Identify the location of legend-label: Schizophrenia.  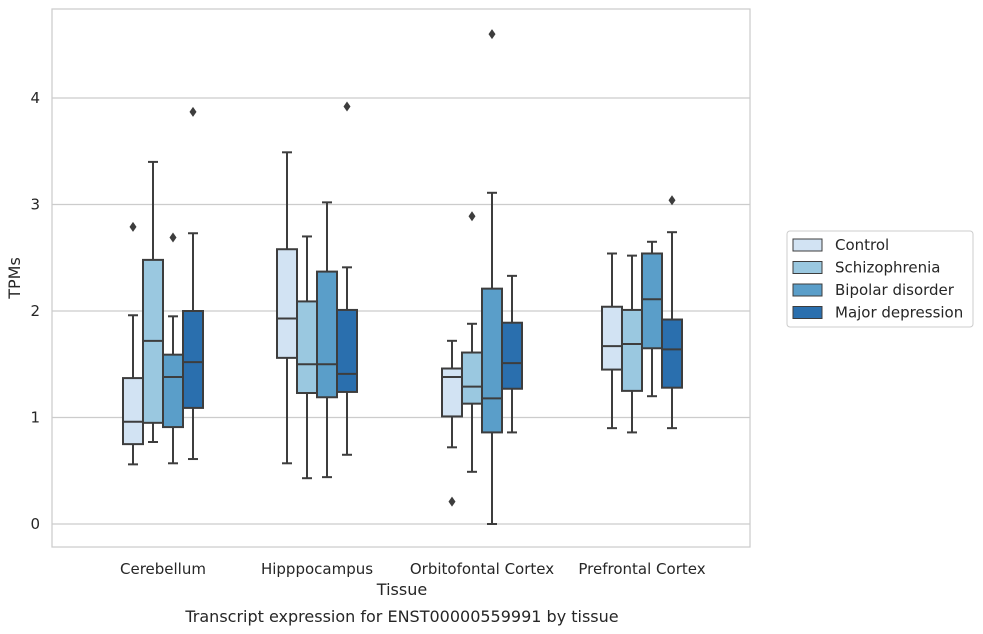
(887, 268).